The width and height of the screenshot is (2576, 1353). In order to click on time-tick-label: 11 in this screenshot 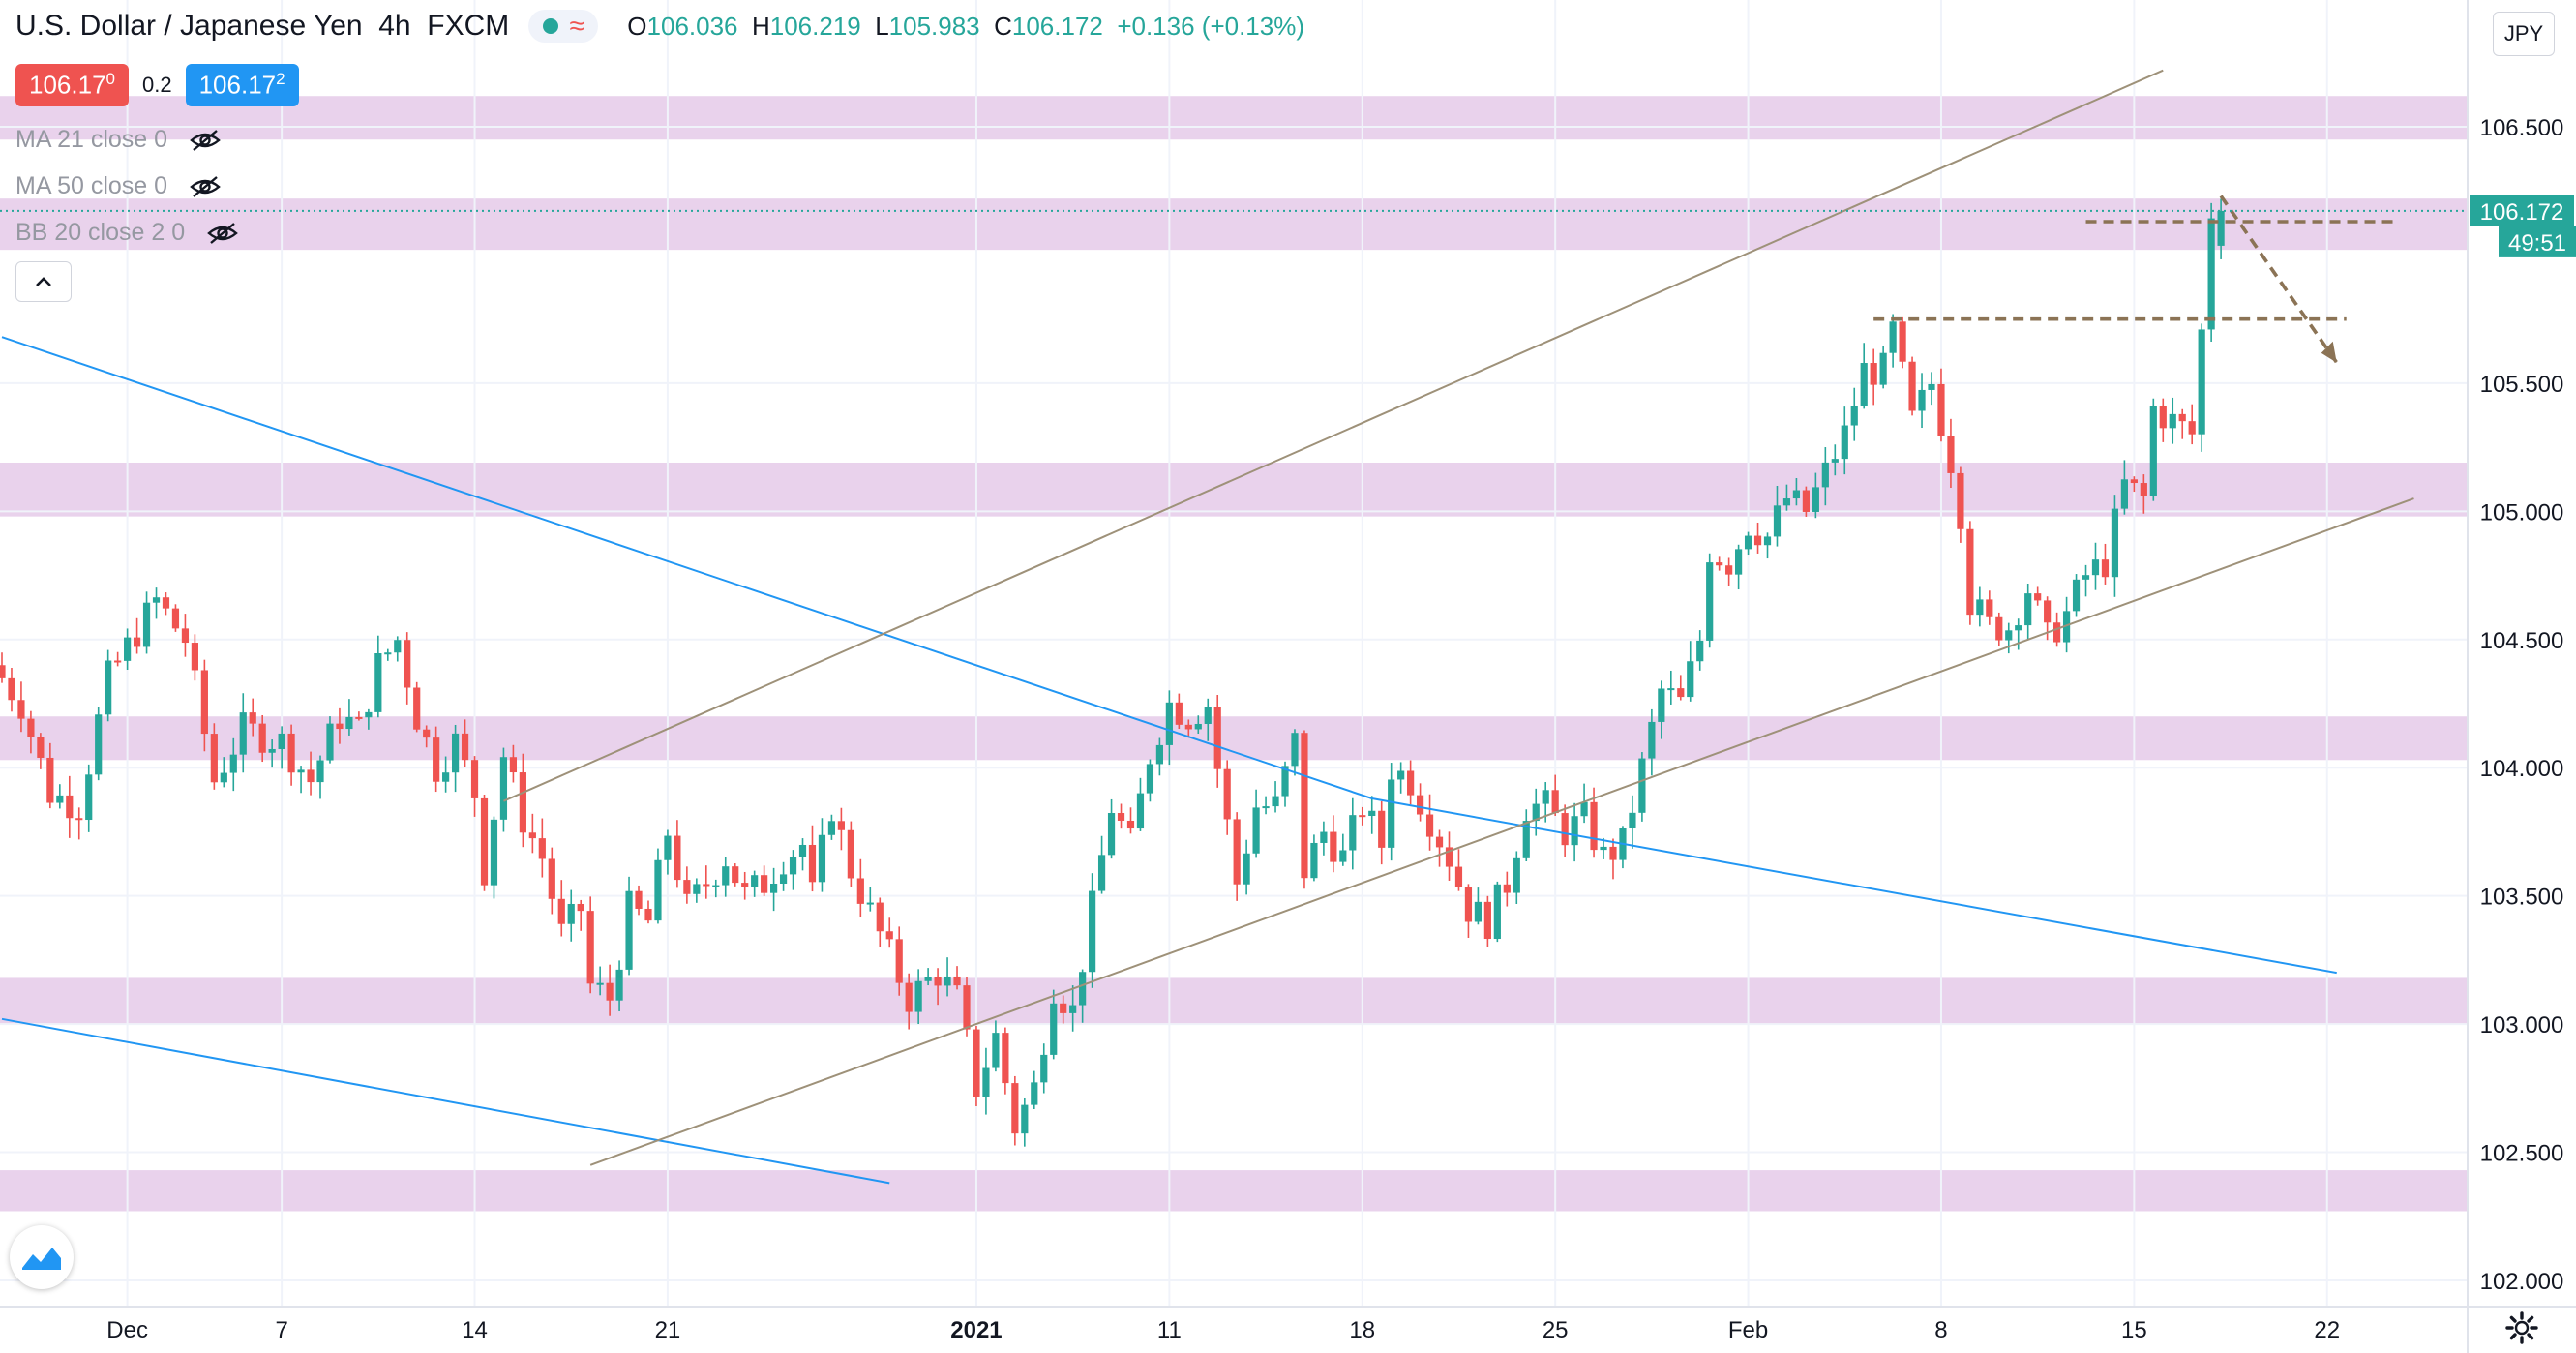, I will do `click(1169, 1330)`.